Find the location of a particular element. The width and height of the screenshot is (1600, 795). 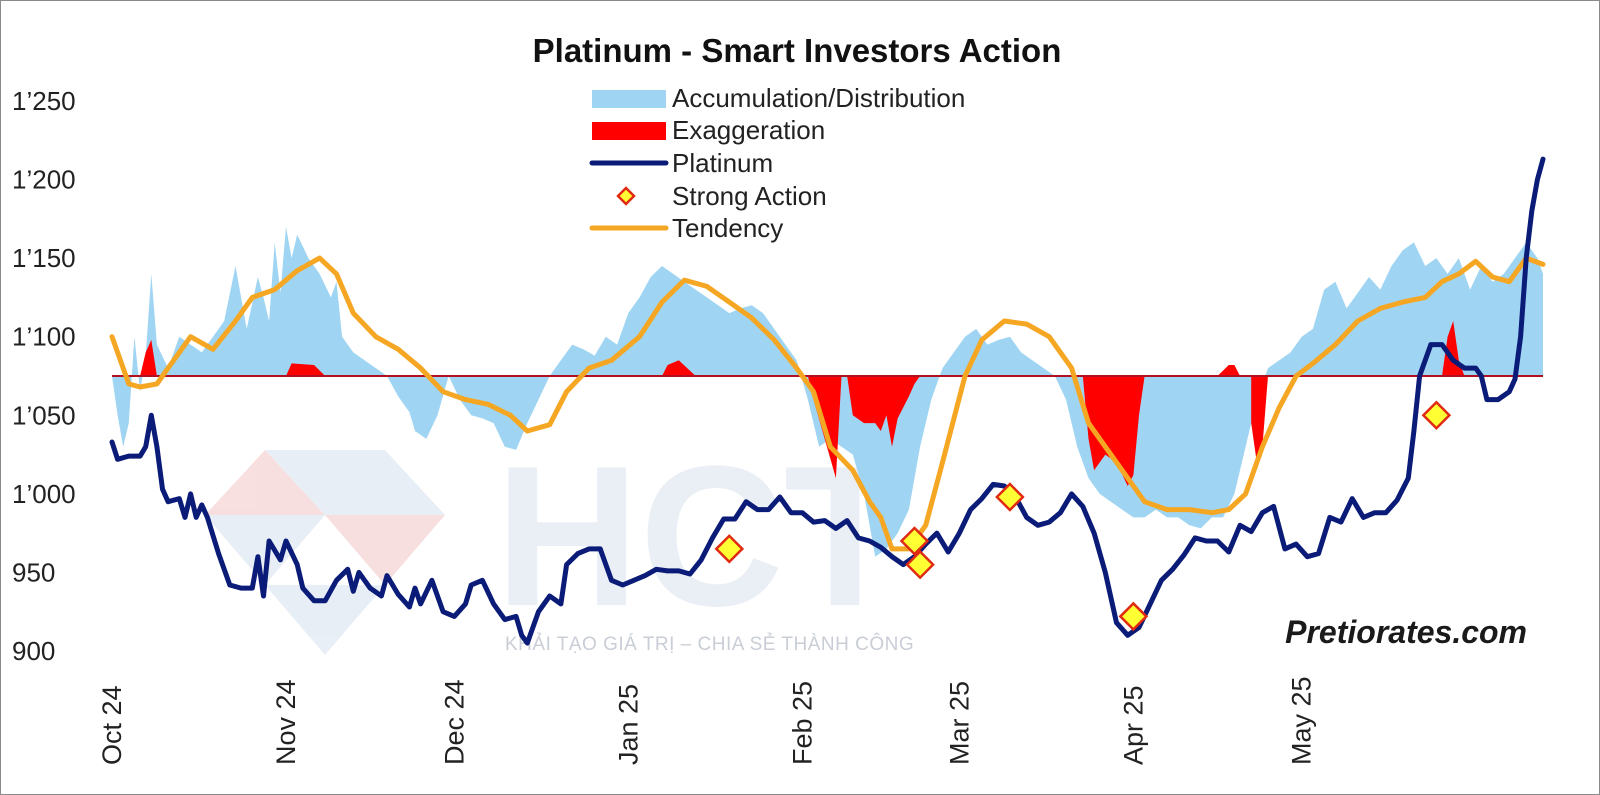

legend-swatch-accumulation is located at coordinates (629, 99).